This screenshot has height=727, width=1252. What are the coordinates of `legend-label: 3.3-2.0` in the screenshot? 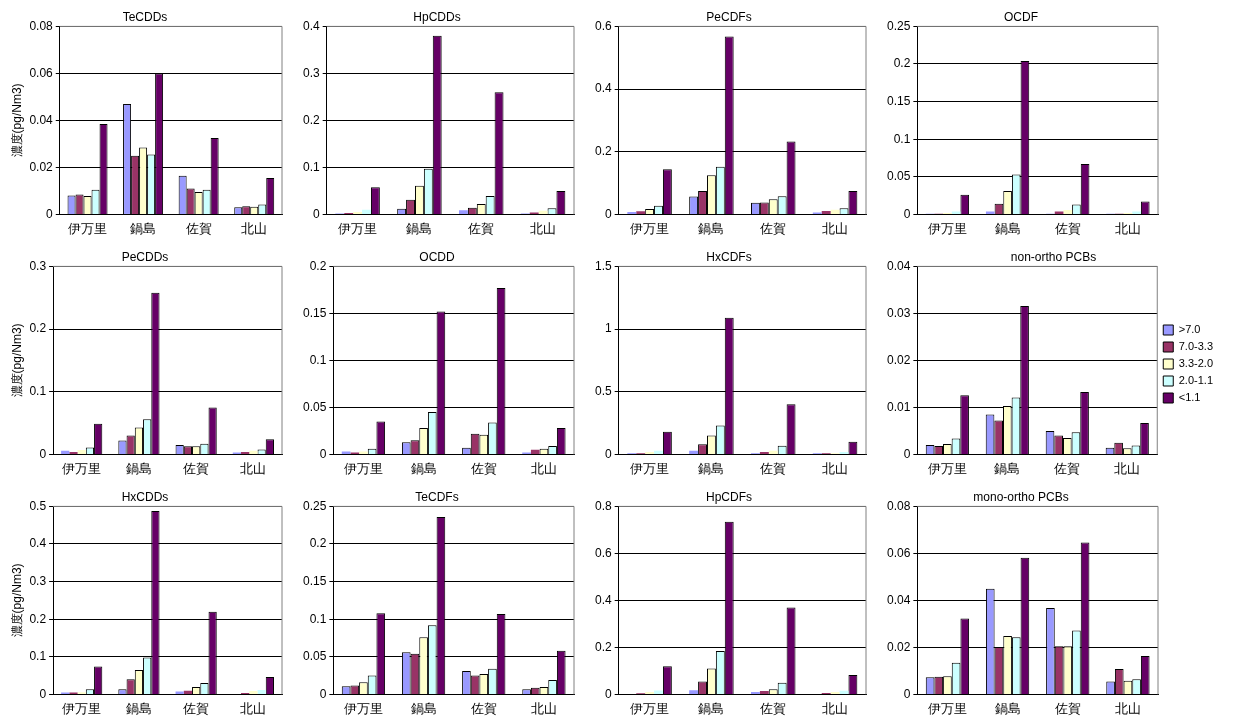 It's located at (1195, 363).